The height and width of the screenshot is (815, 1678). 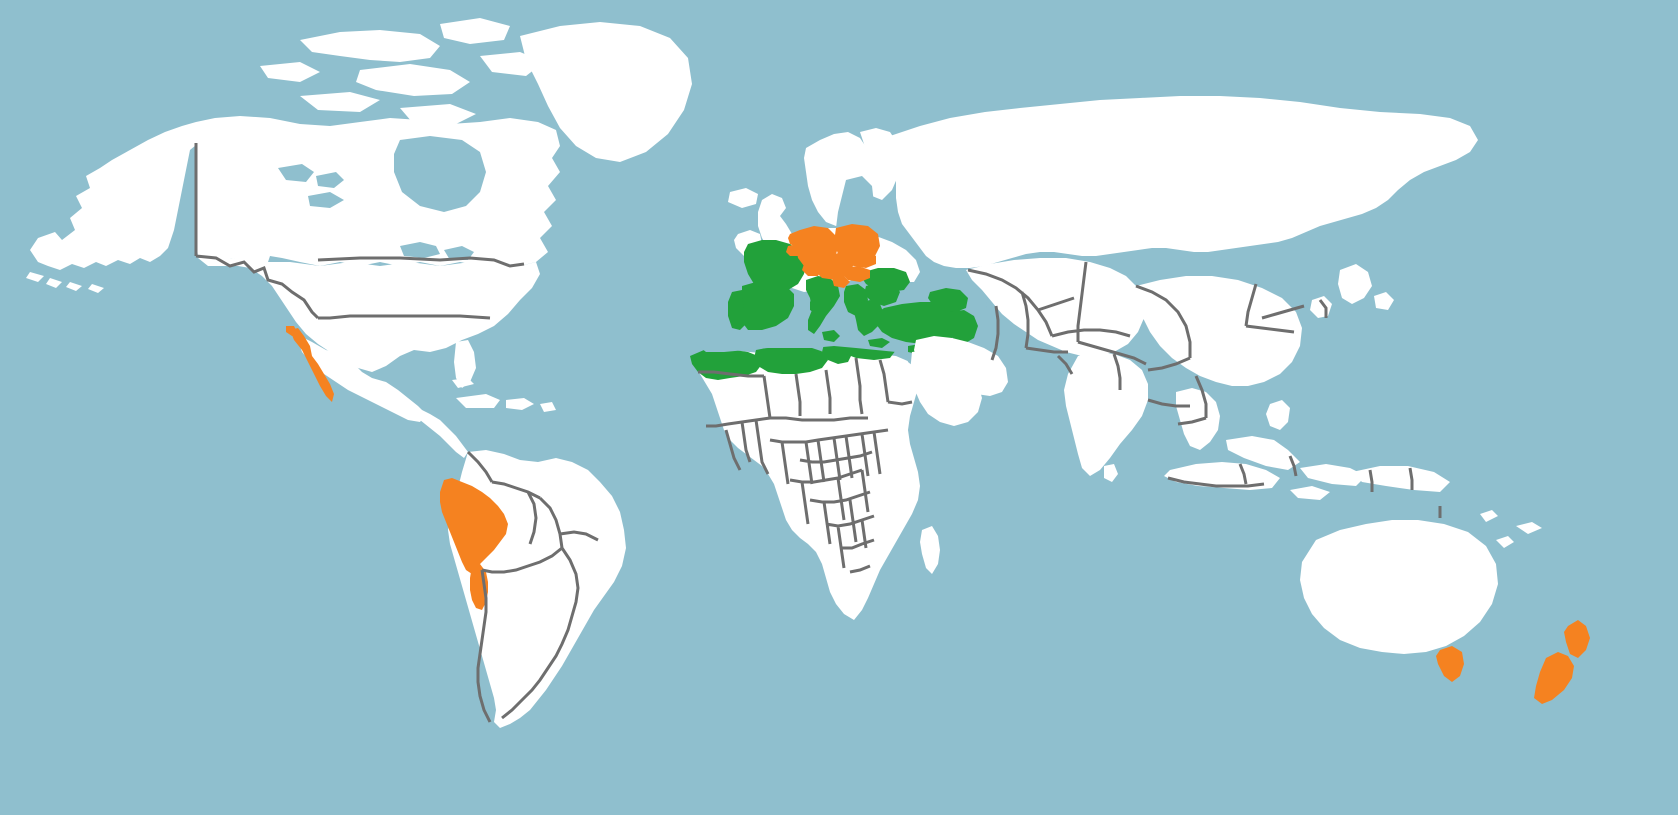 I want to click on landmass-aleutians, so click(x=65, y=282).